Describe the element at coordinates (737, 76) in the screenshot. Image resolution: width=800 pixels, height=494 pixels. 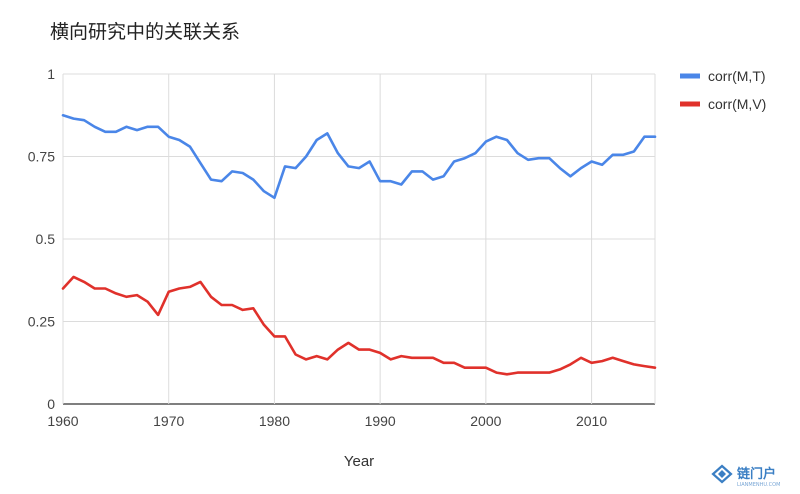
I see `legend-label-1: corr(M,T)` at that location.